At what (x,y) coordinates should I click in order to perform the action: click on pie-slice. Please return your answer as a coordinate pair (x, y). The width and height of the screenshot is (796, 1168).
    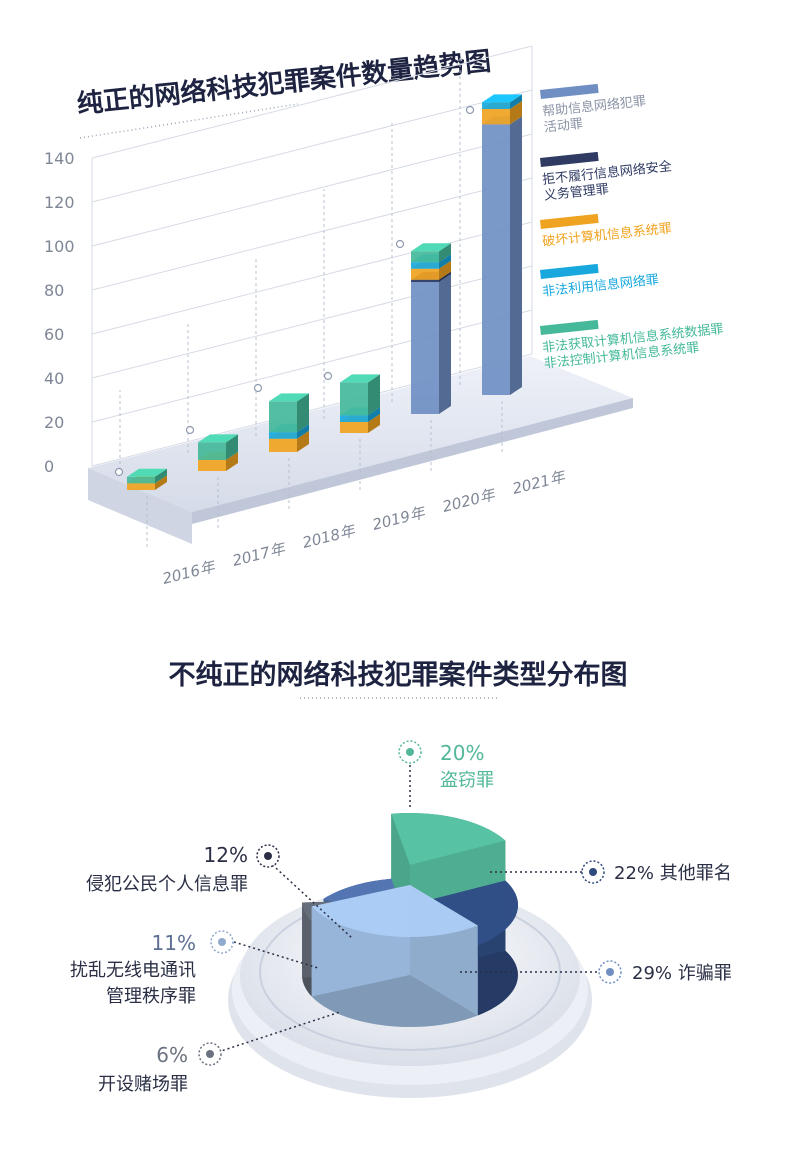
    Looking at the image, I should click on (394, 956).